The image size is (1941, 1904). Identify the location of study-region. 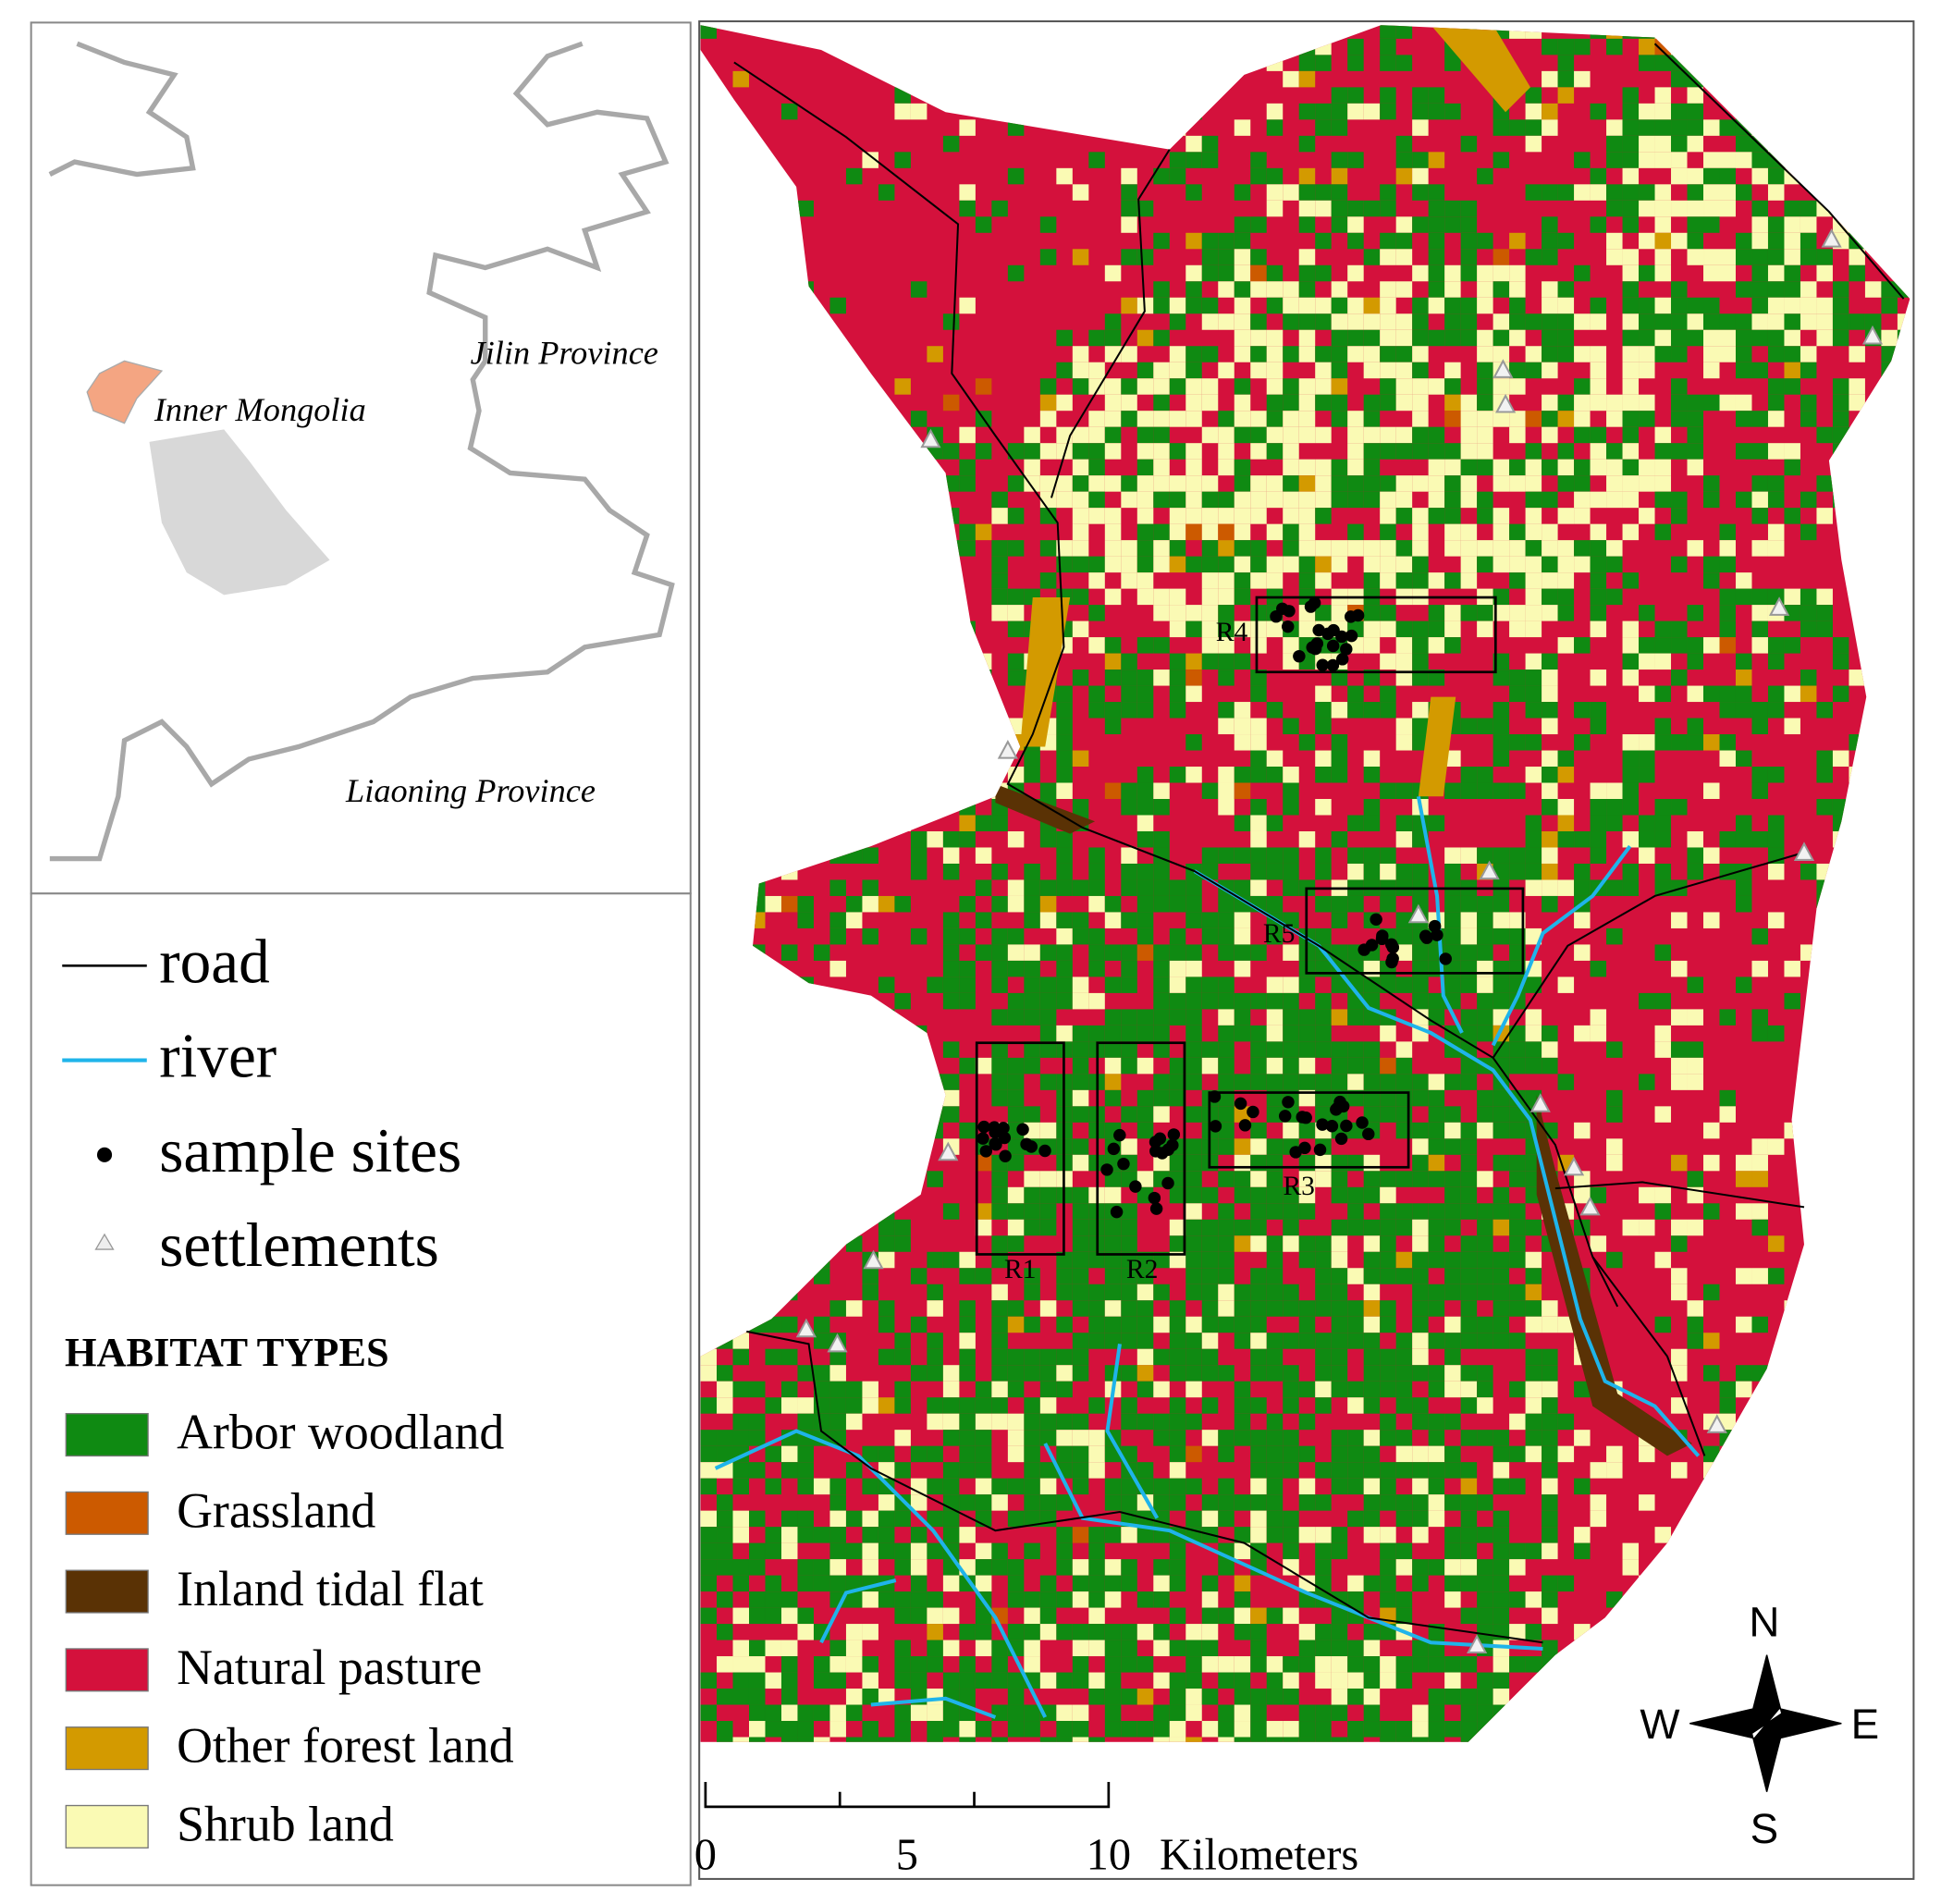
(1376, 635).